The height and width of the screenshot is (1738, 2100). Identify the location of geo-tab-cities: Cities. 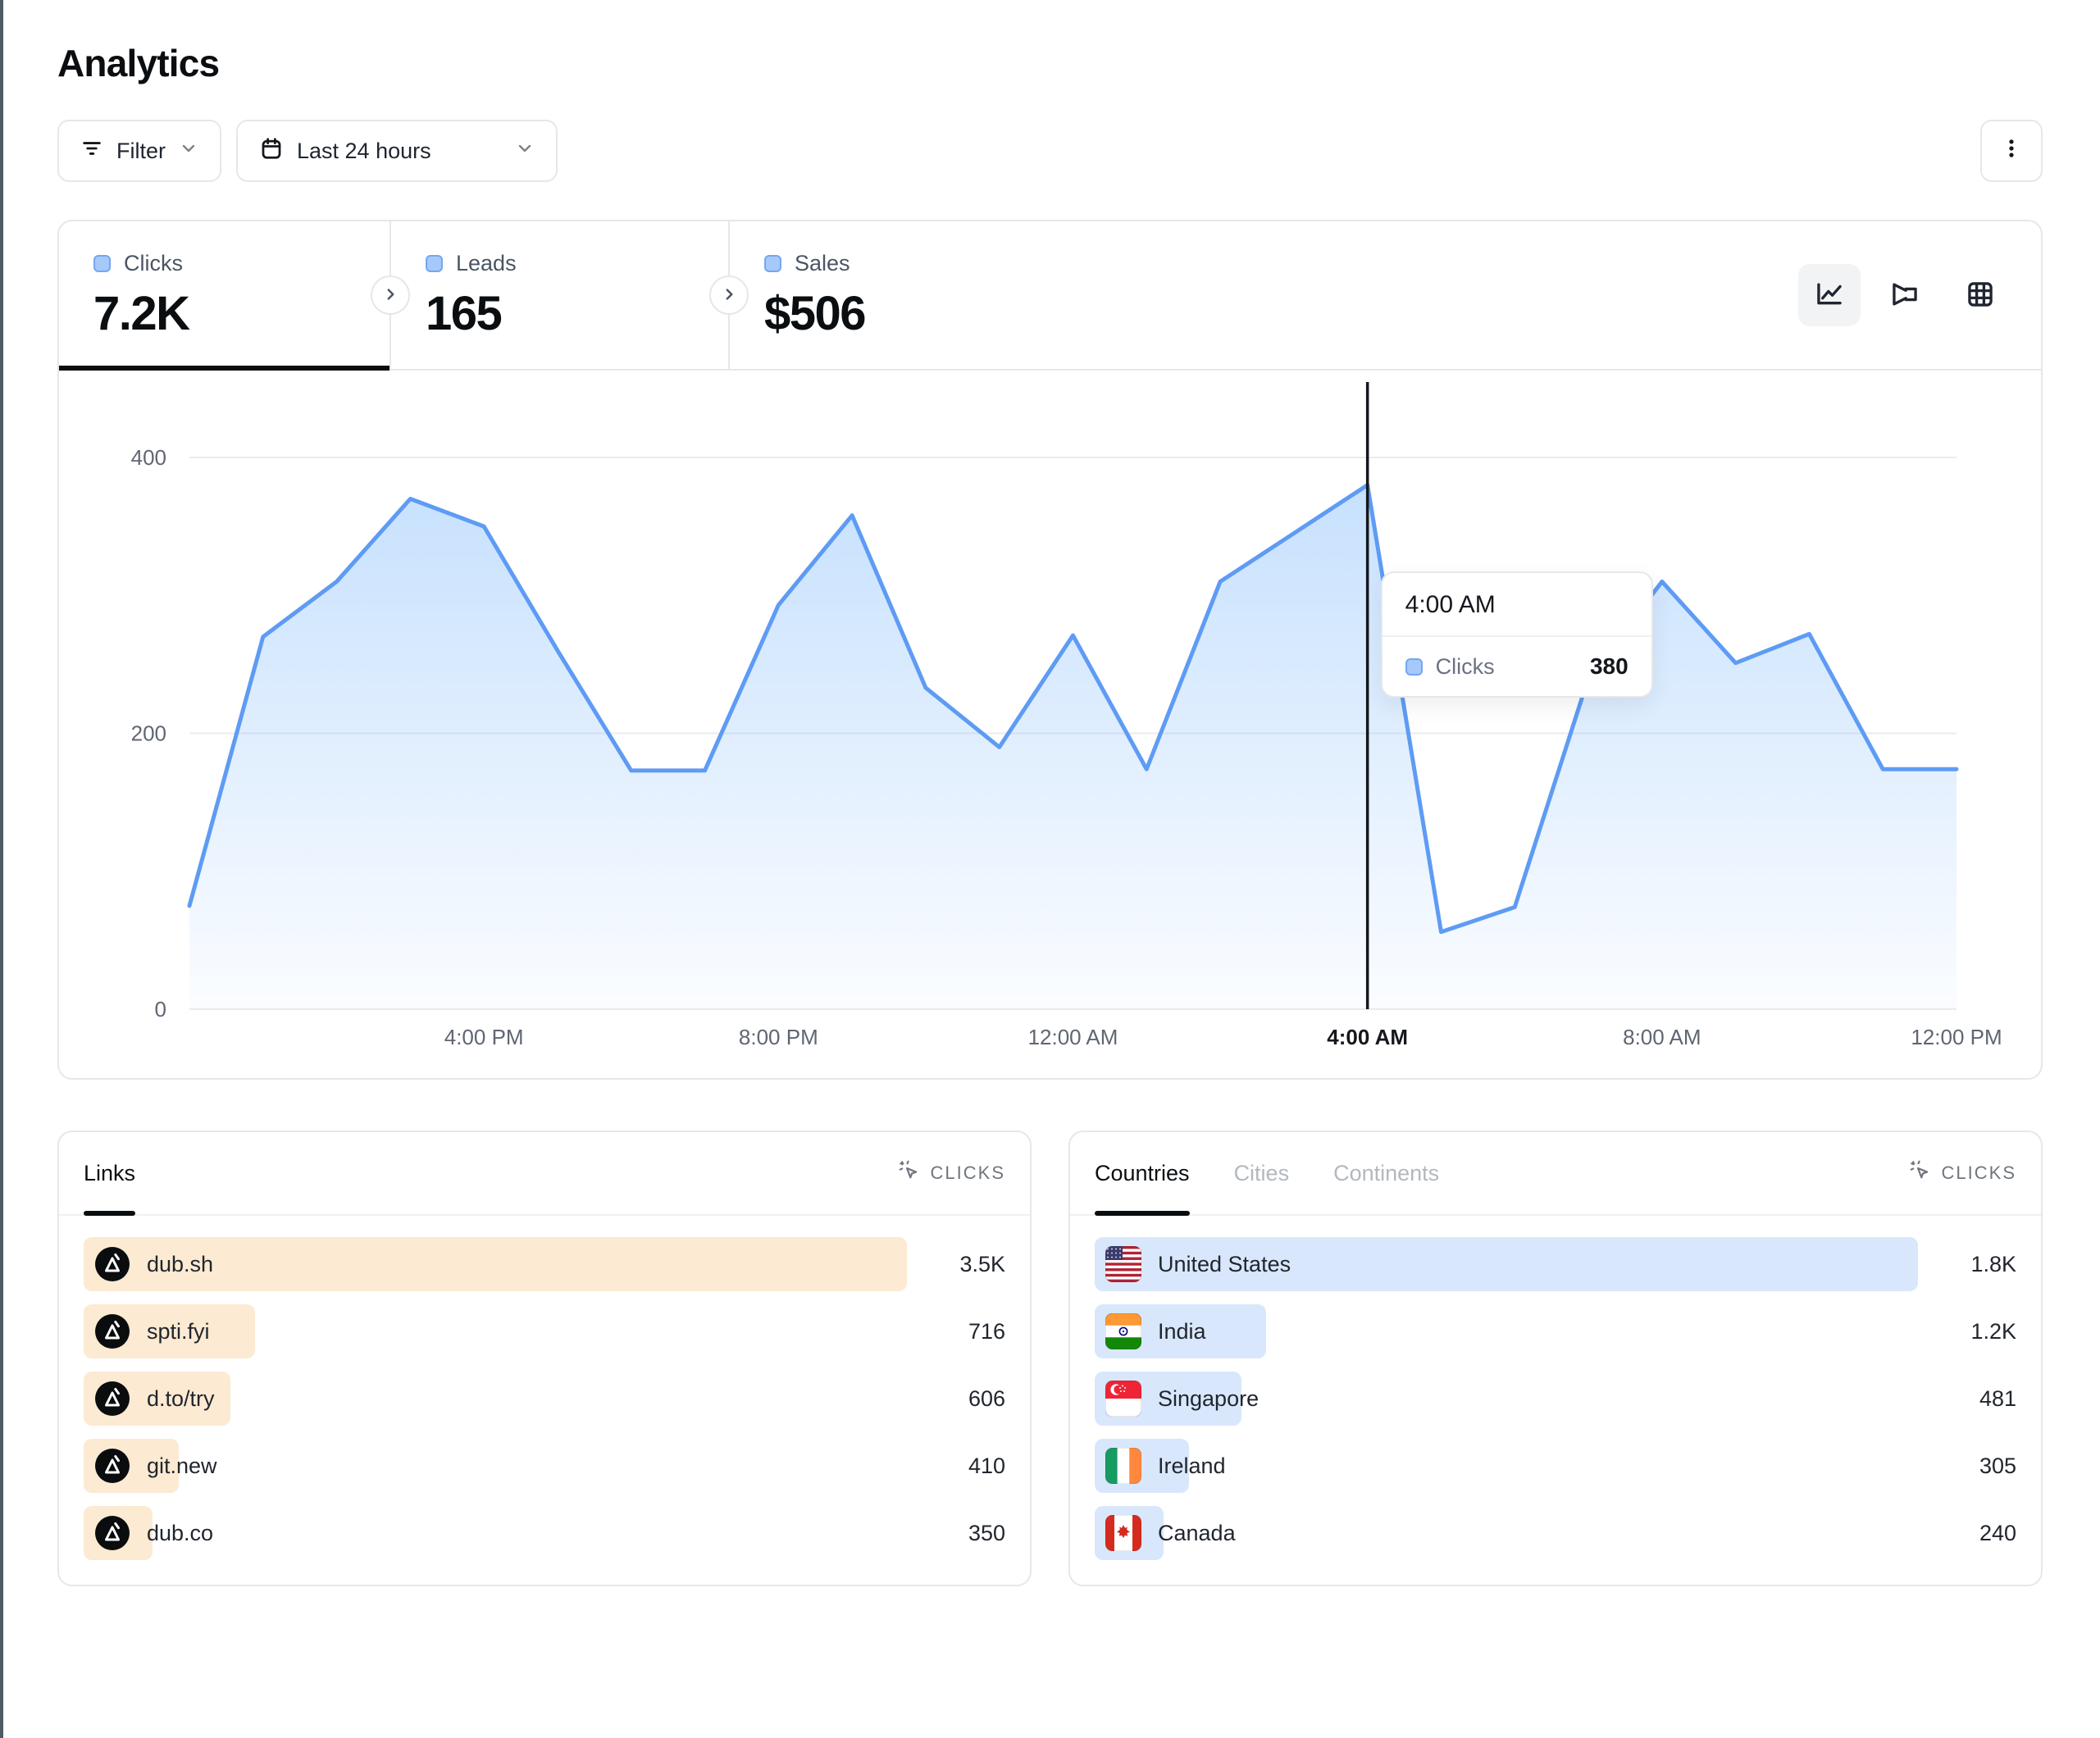
(1262, 1173).